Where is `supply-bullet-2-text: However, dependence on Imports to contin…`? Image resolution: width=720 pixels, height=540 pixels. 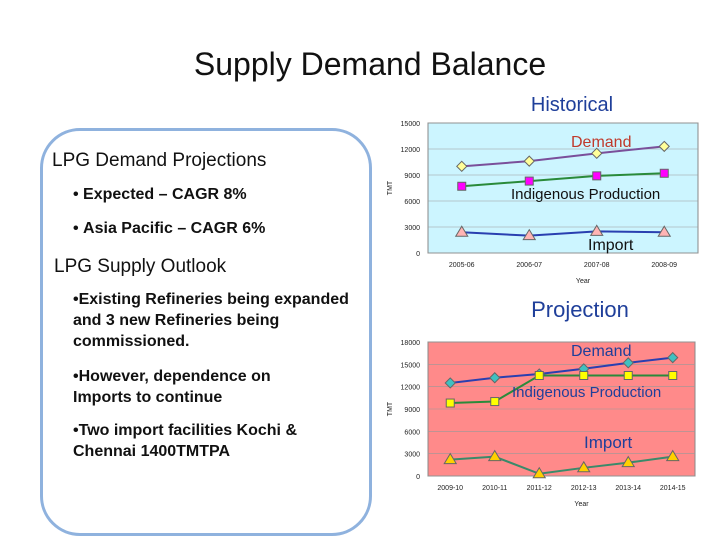
supply-bullet-2-text: However, dependence on Imports to contin… is located at coordinates (172, 387).